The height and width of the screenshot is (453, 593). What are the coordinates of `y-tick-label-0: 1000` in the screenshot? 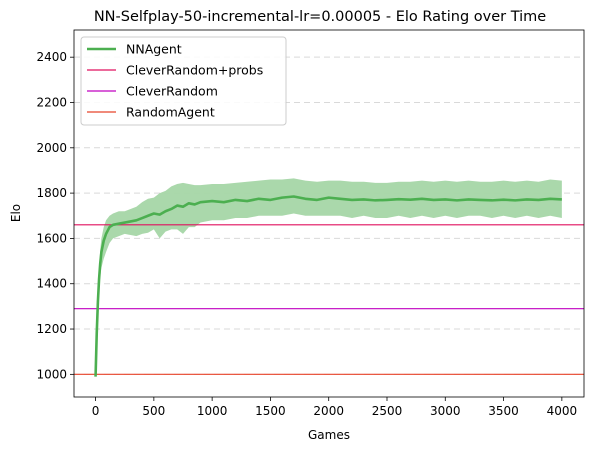 It's located at (51, 374).